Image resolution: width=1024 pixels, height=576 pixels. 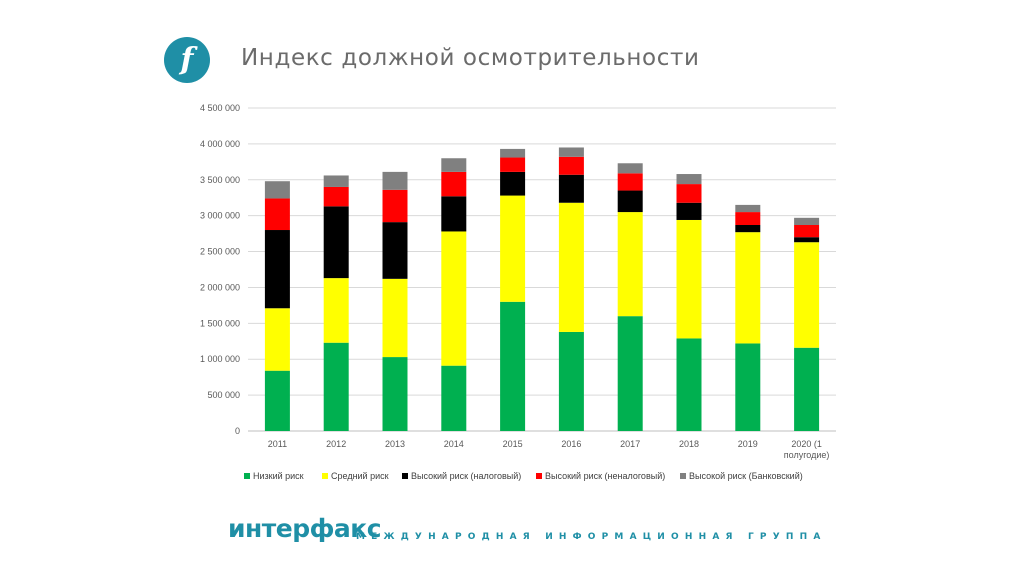 What do you see at coordinates (454, 444) in the screenshot?
I see `x-tick-label: 2014` at bounding box center [454, 444].